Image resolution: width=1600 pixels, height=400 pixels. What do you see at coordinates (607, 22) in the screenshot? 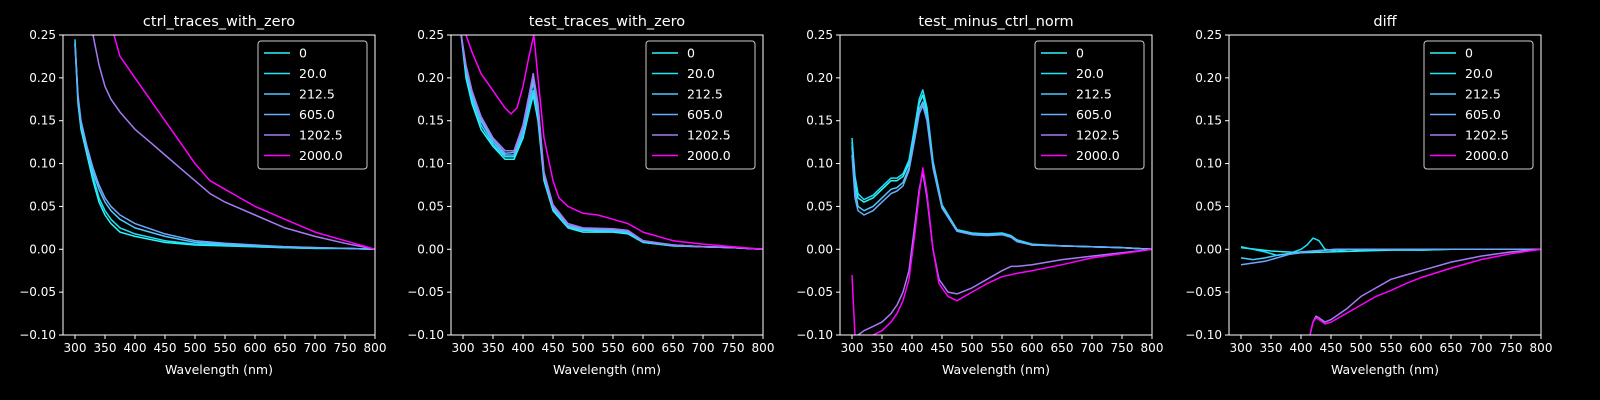
I see `chart-title: test_traces_with_zero` at bounding box center [607, 22].